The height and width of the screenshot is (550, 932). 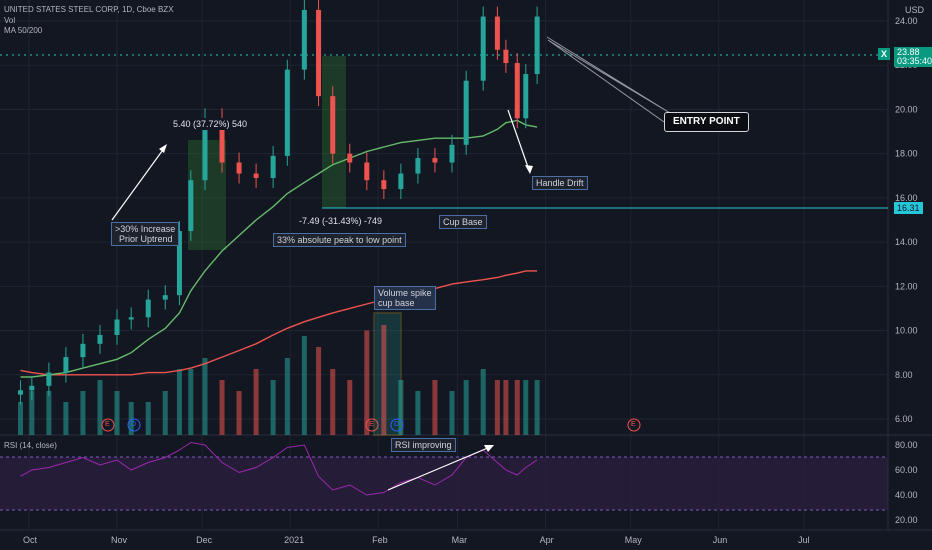 What do you see at coordinates (146, 239) in the screenshot?
I see `prior-uptrend-line2: Prior Uptrend` at bounding box center [146, 239].